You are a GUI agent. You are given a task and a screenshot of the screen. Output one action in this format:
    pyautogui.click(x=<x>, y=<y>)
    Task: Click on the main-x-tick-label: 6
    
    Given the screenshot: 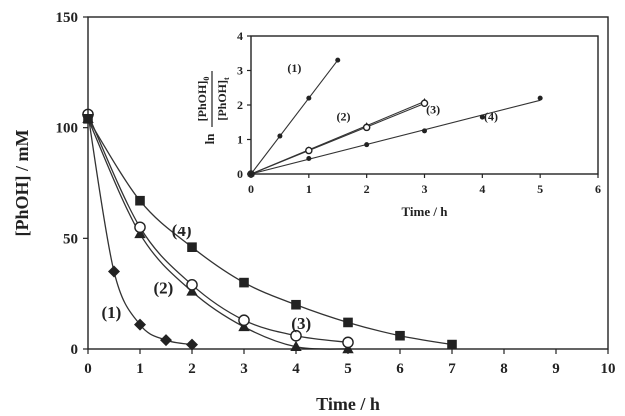 What is the action you would take?
    pyautogui.click(x=400, y=369)
    